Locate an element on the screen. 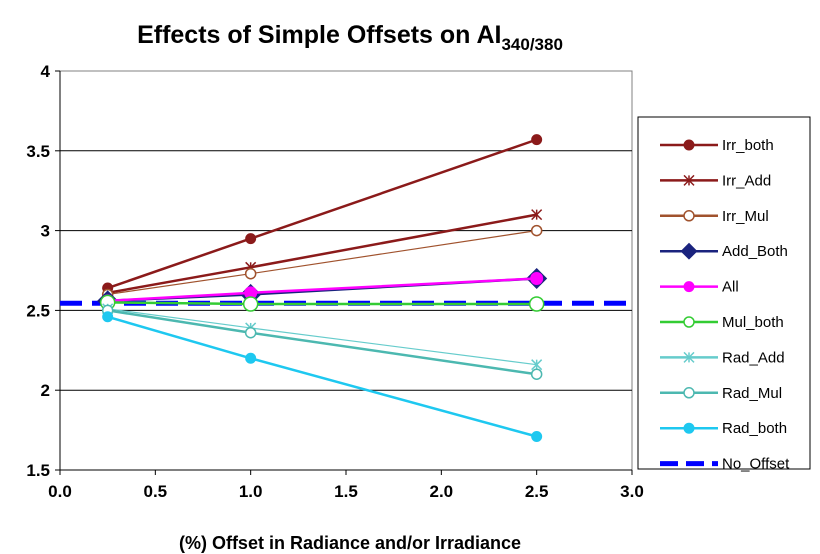 The width and height of the screenshot is (820, 554). series-irr-mul is located at coordinates (322, 262).